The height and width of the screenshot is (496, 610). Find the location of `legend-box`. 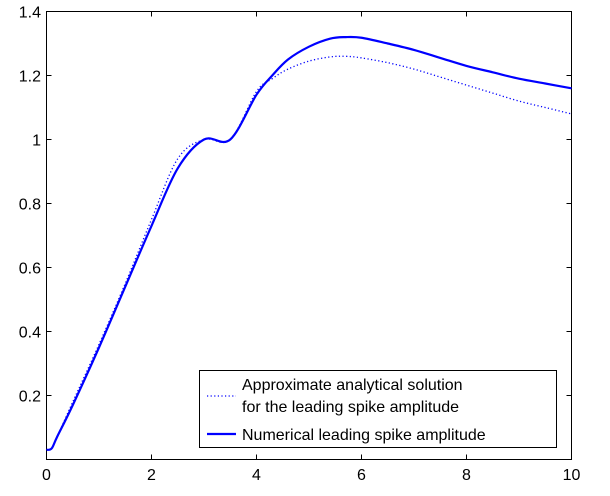

legend-box is located at coordinates (378, 409).